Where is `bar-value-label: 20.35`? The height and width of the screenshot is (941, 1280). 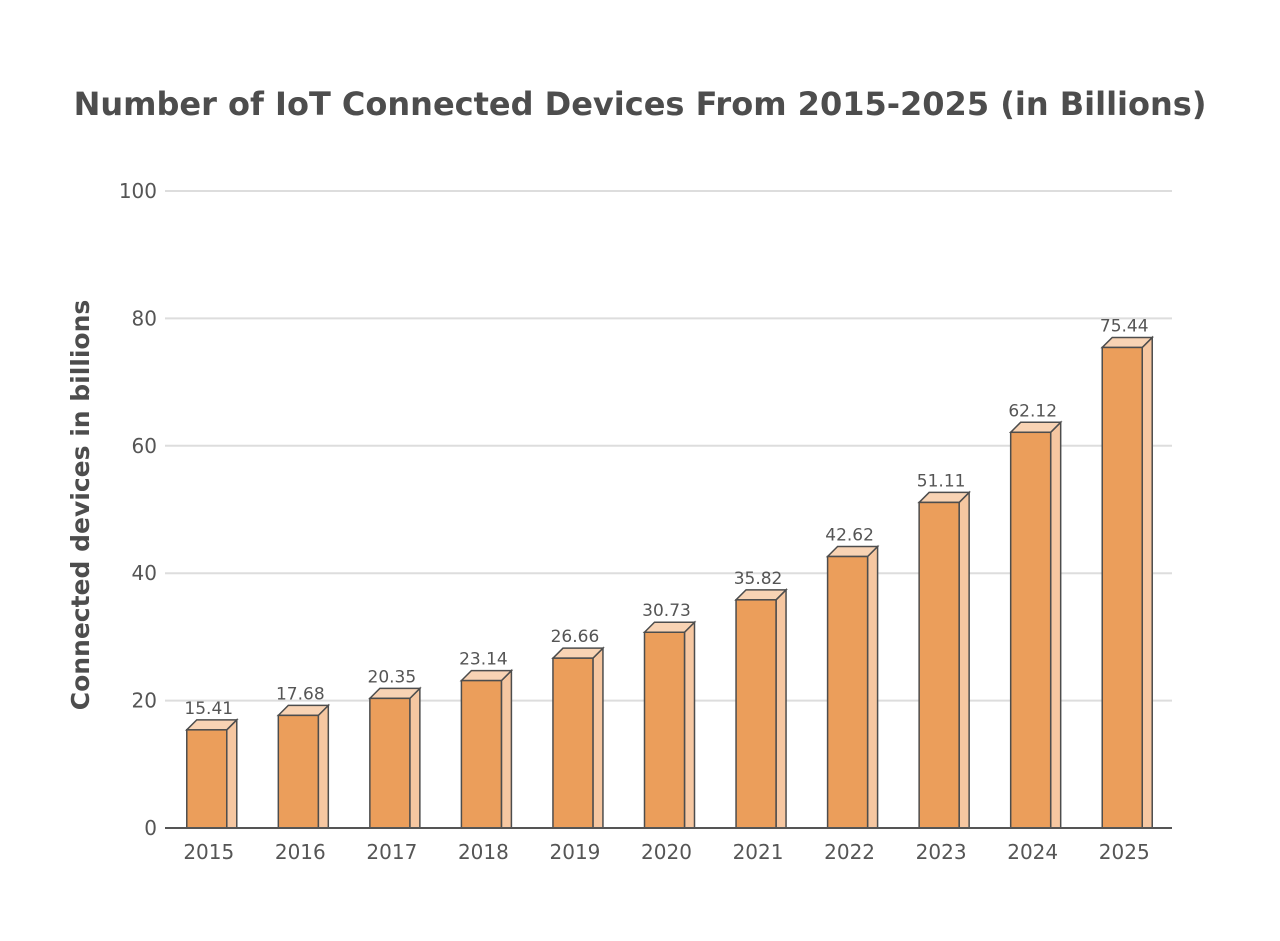 bar-value-label: 20.35 is located at coordinates (392, 677).